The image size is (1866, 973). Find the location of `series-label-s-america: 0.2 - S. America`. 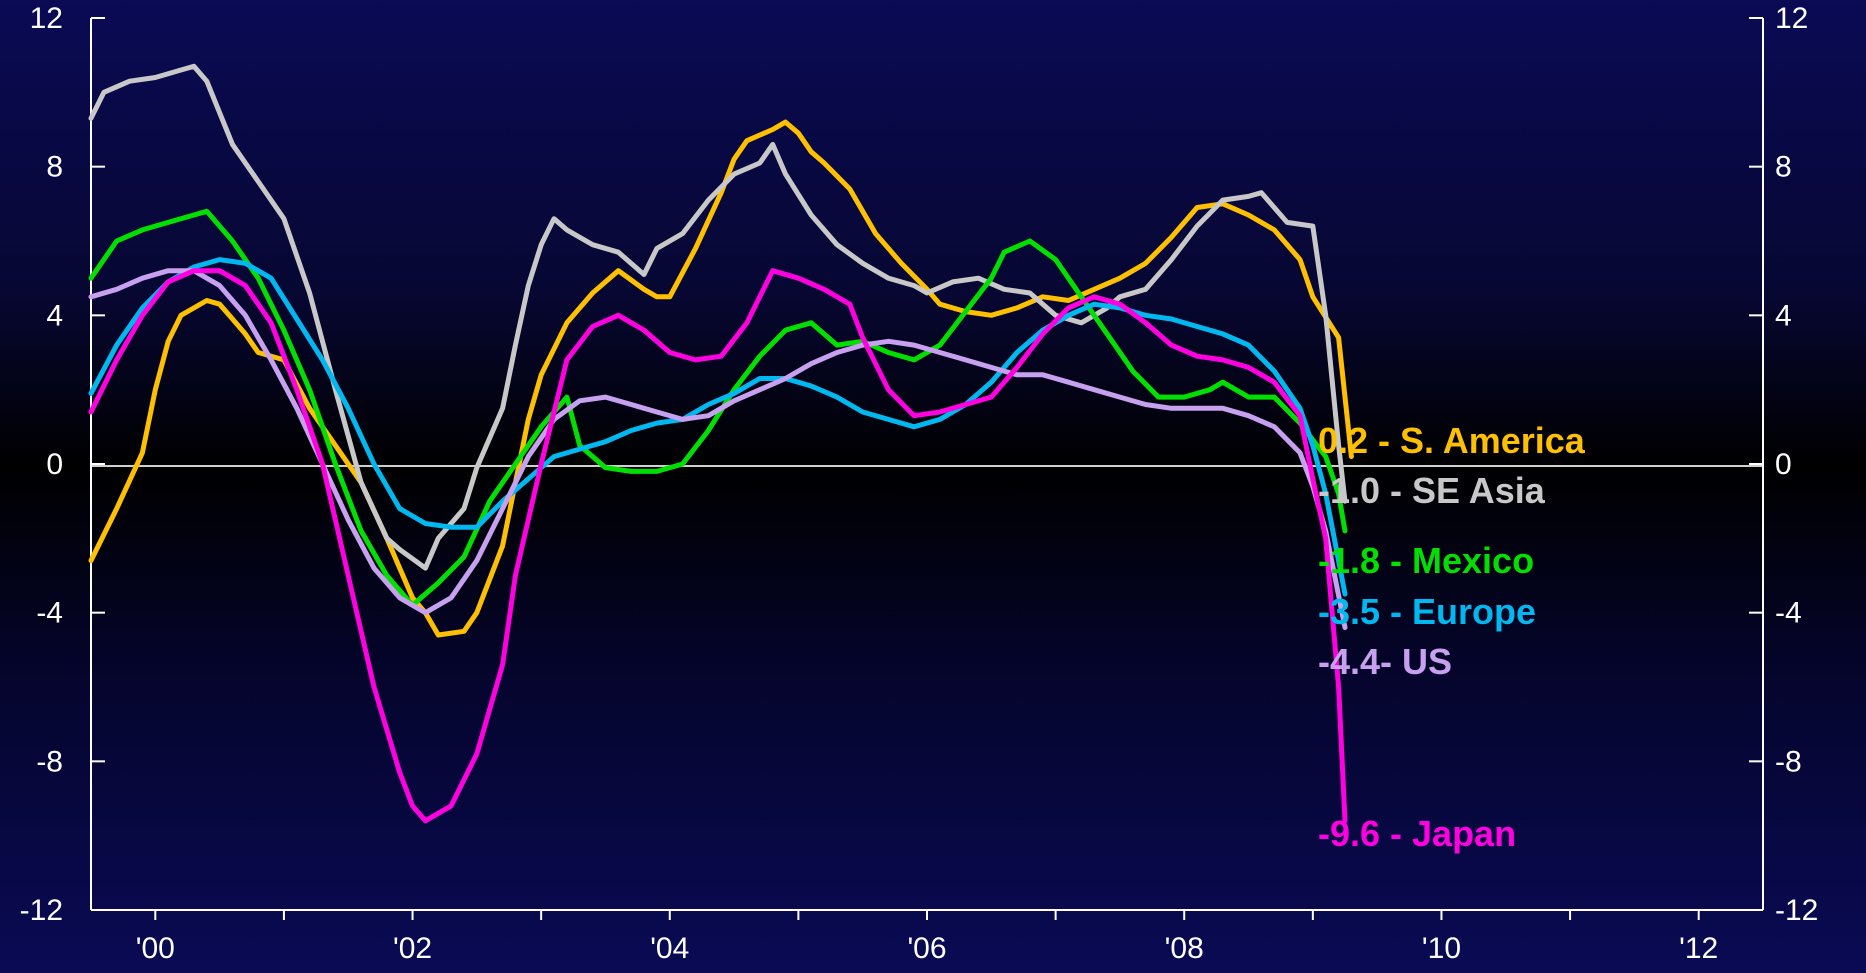

series-label-s-america: 0.2 - S. America is located at coordinates (1452, 440).